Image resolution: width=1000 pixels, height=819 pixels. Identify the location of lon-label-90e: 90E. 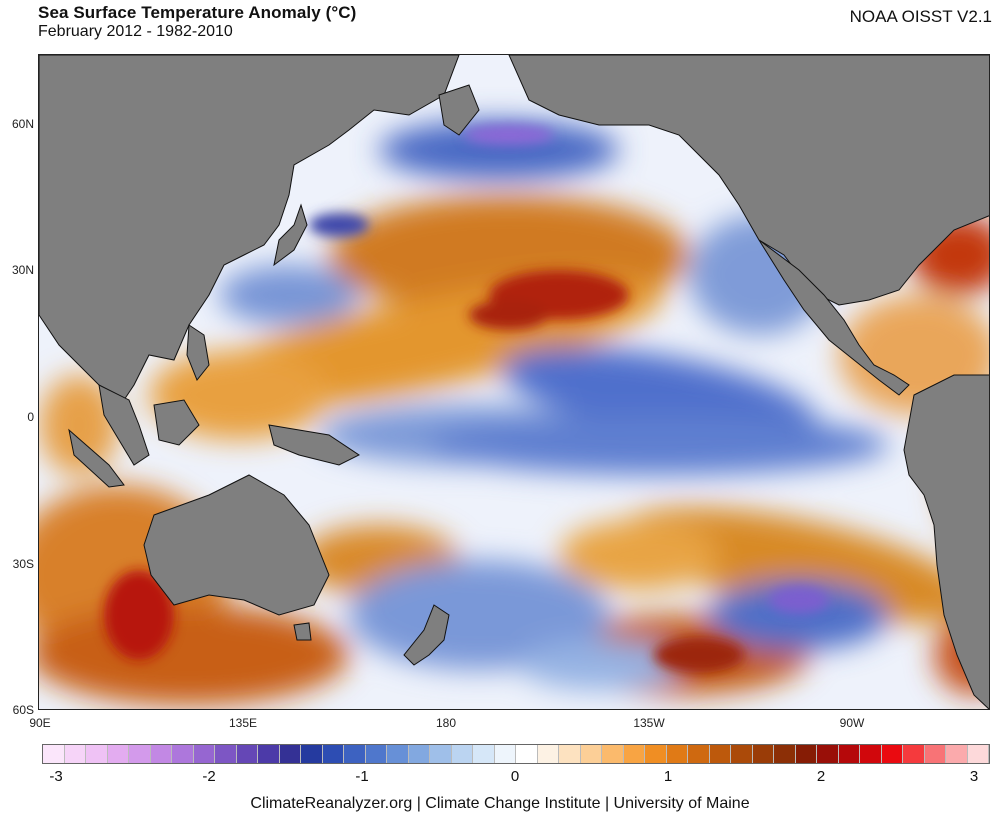
(40, 723).